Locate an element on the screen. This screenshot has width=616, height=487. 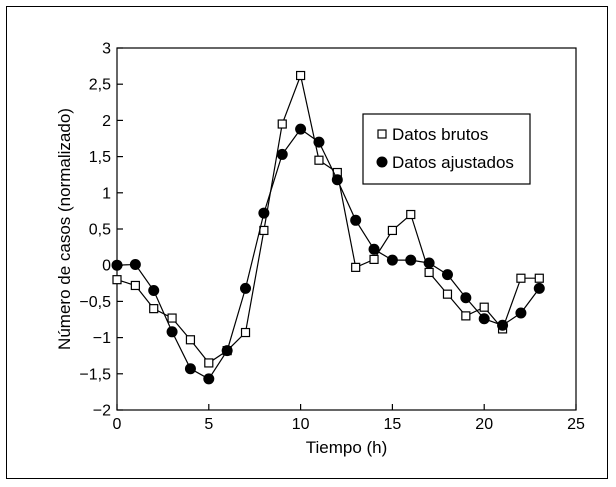
y-tick-label: 3 is located at coordinates (106, 49).